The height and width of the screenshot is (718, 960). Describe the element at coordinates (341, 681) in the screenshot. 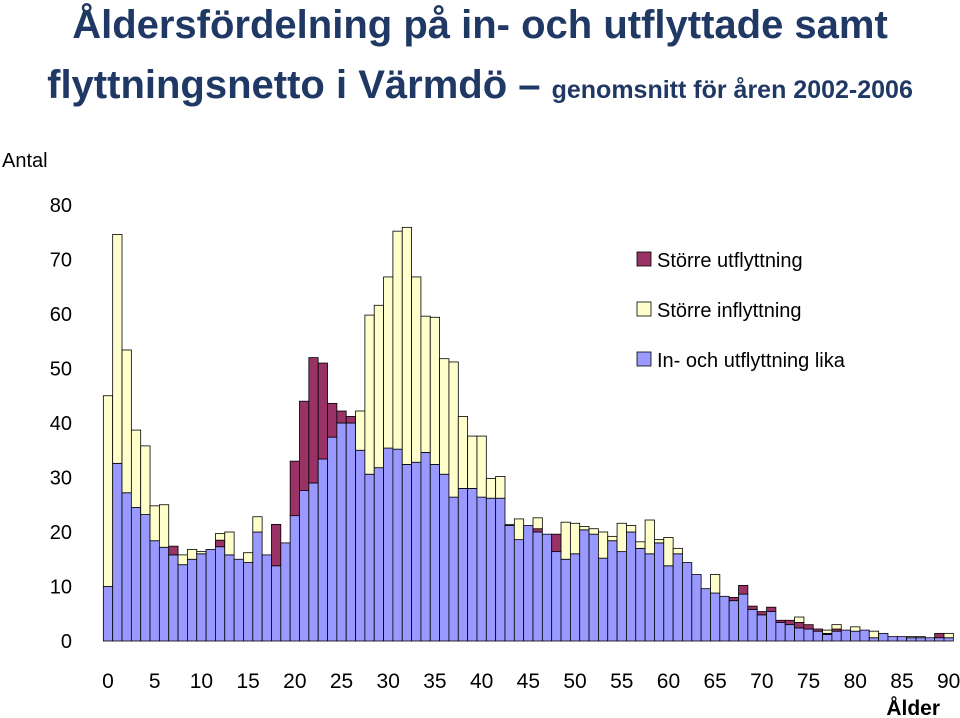

I see `x-tick-label: 25` at that location.